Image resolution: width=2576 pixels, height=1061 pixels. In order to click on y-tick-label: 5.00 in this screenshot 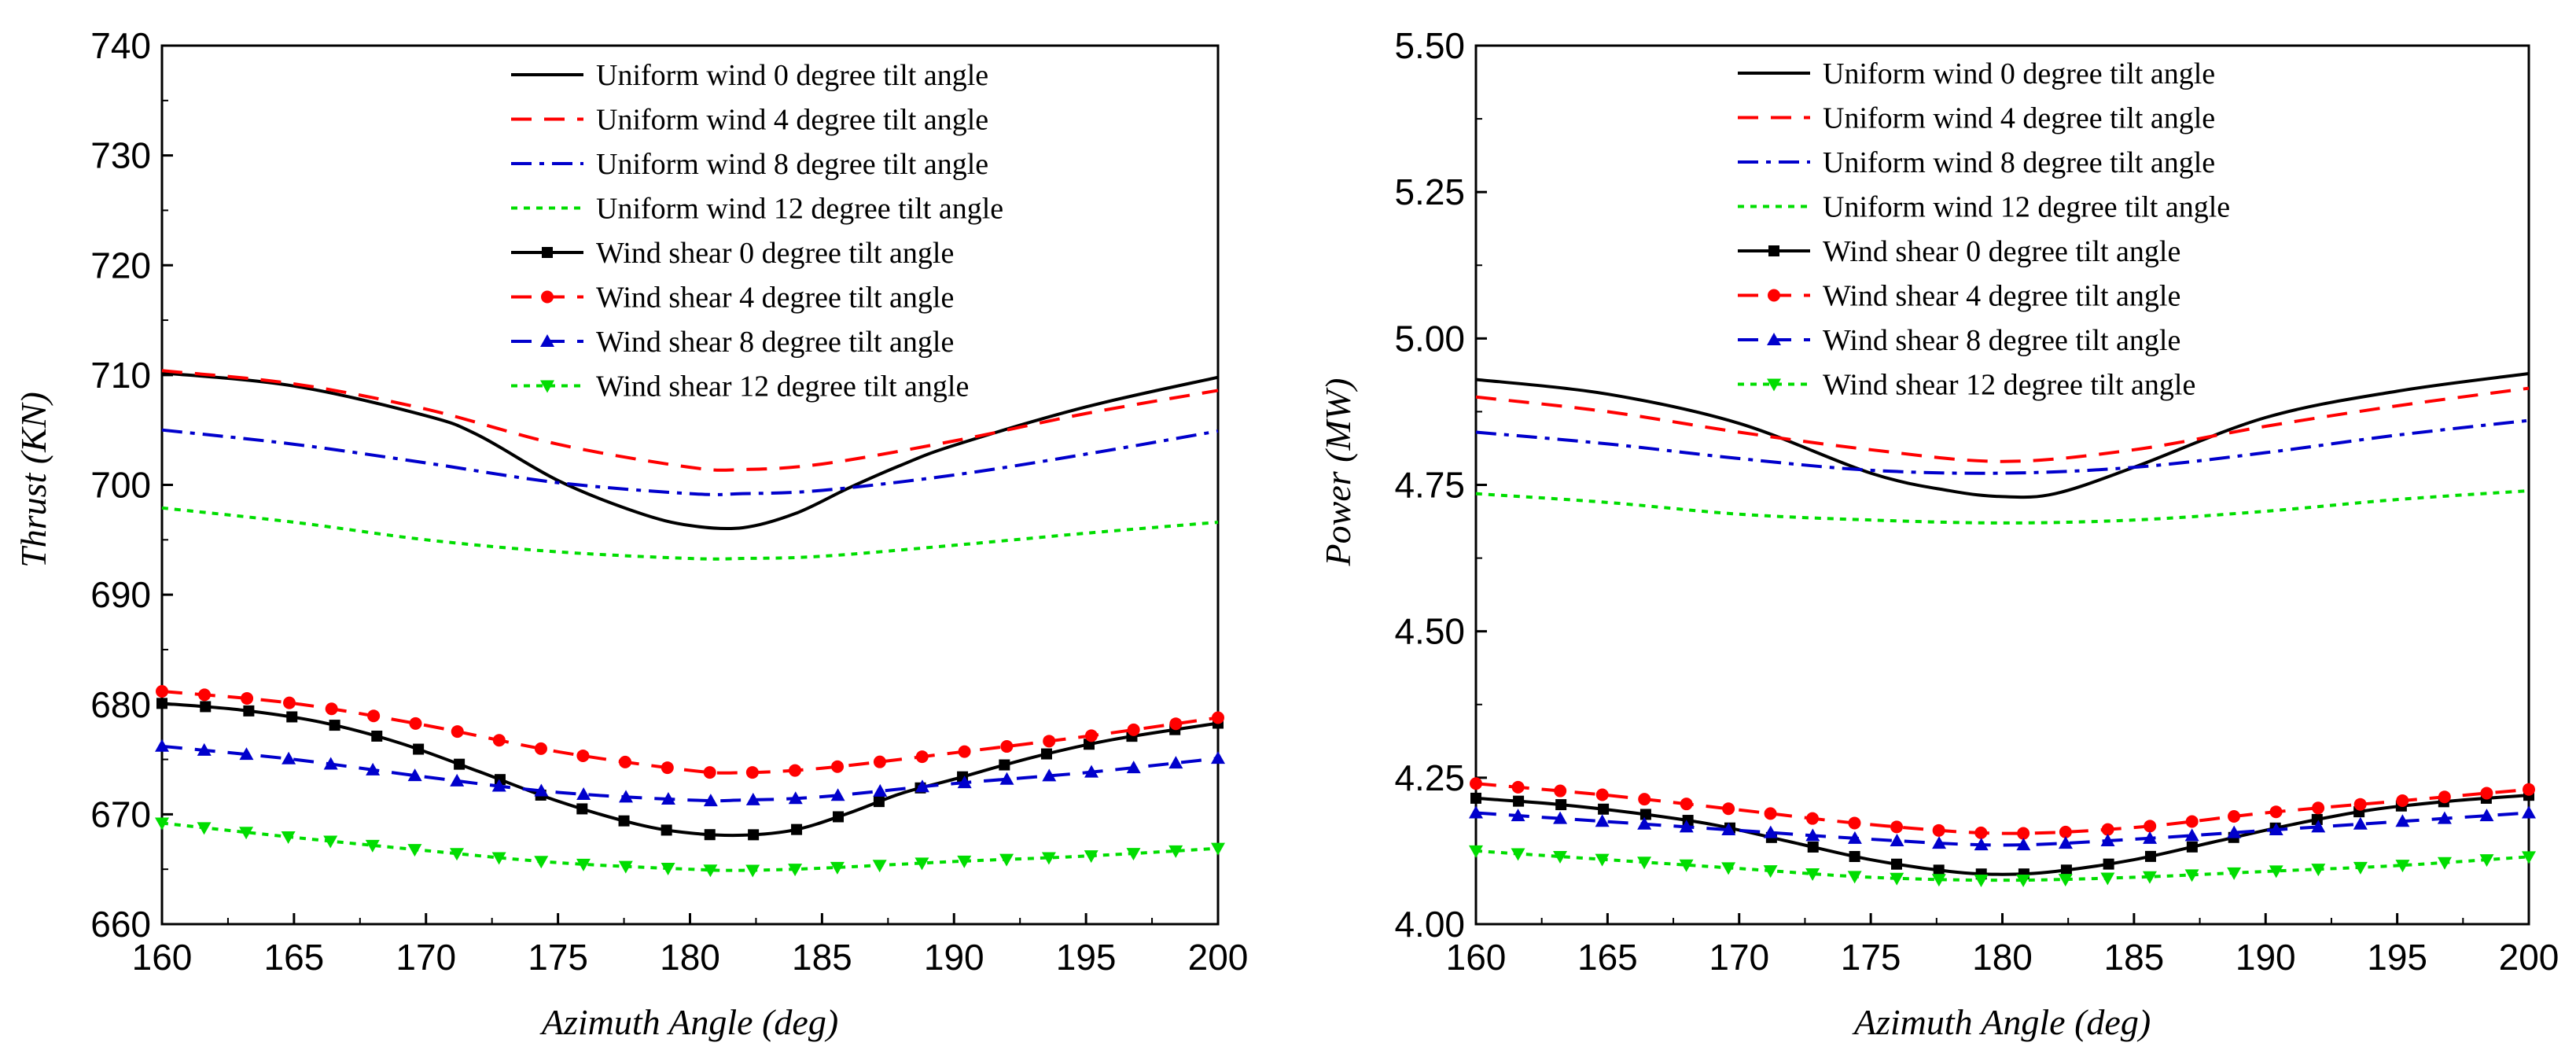, I will do `click(1430, 338)`.